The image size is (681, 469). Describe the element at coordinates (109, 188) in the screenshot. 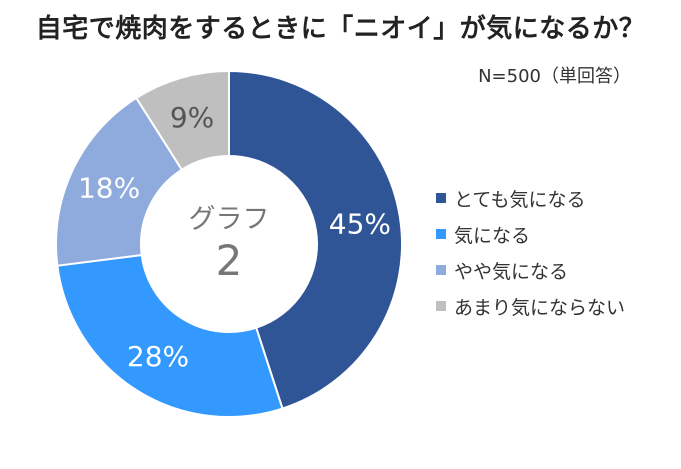

I see `slice-value-label: 18%` at that location.